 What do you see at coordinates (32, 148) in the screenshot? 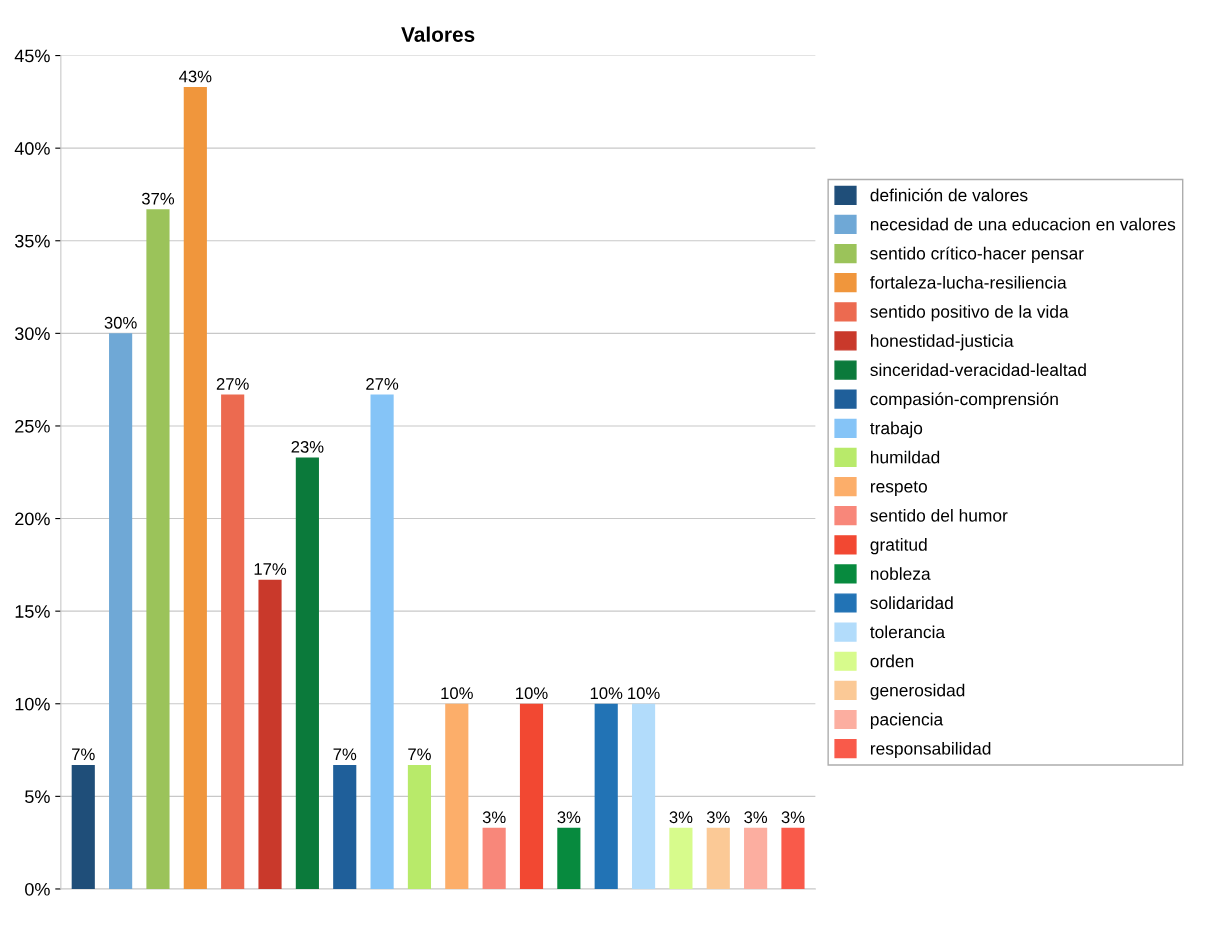
I see `y-tick-label: 40%` at bounding box center [32, 148].